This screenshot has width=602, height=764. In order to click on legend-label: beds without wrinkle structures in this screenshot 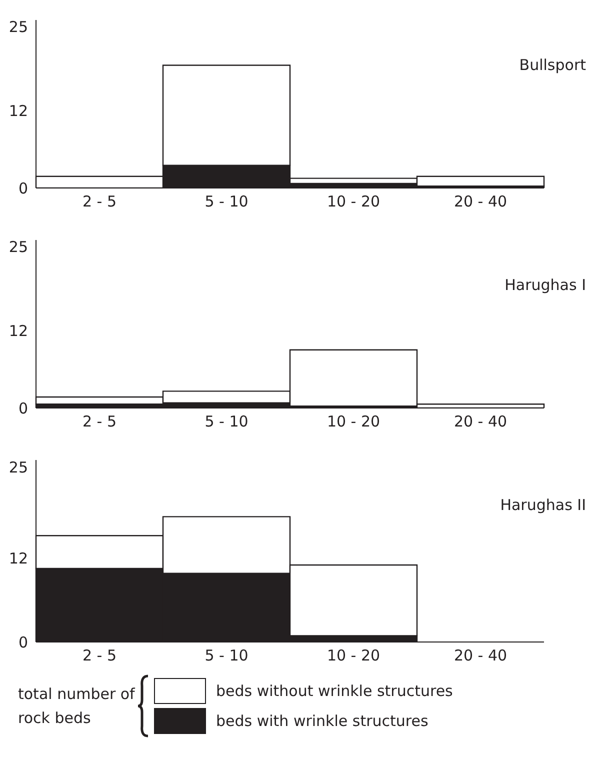, I will do `click(334, 691)`.